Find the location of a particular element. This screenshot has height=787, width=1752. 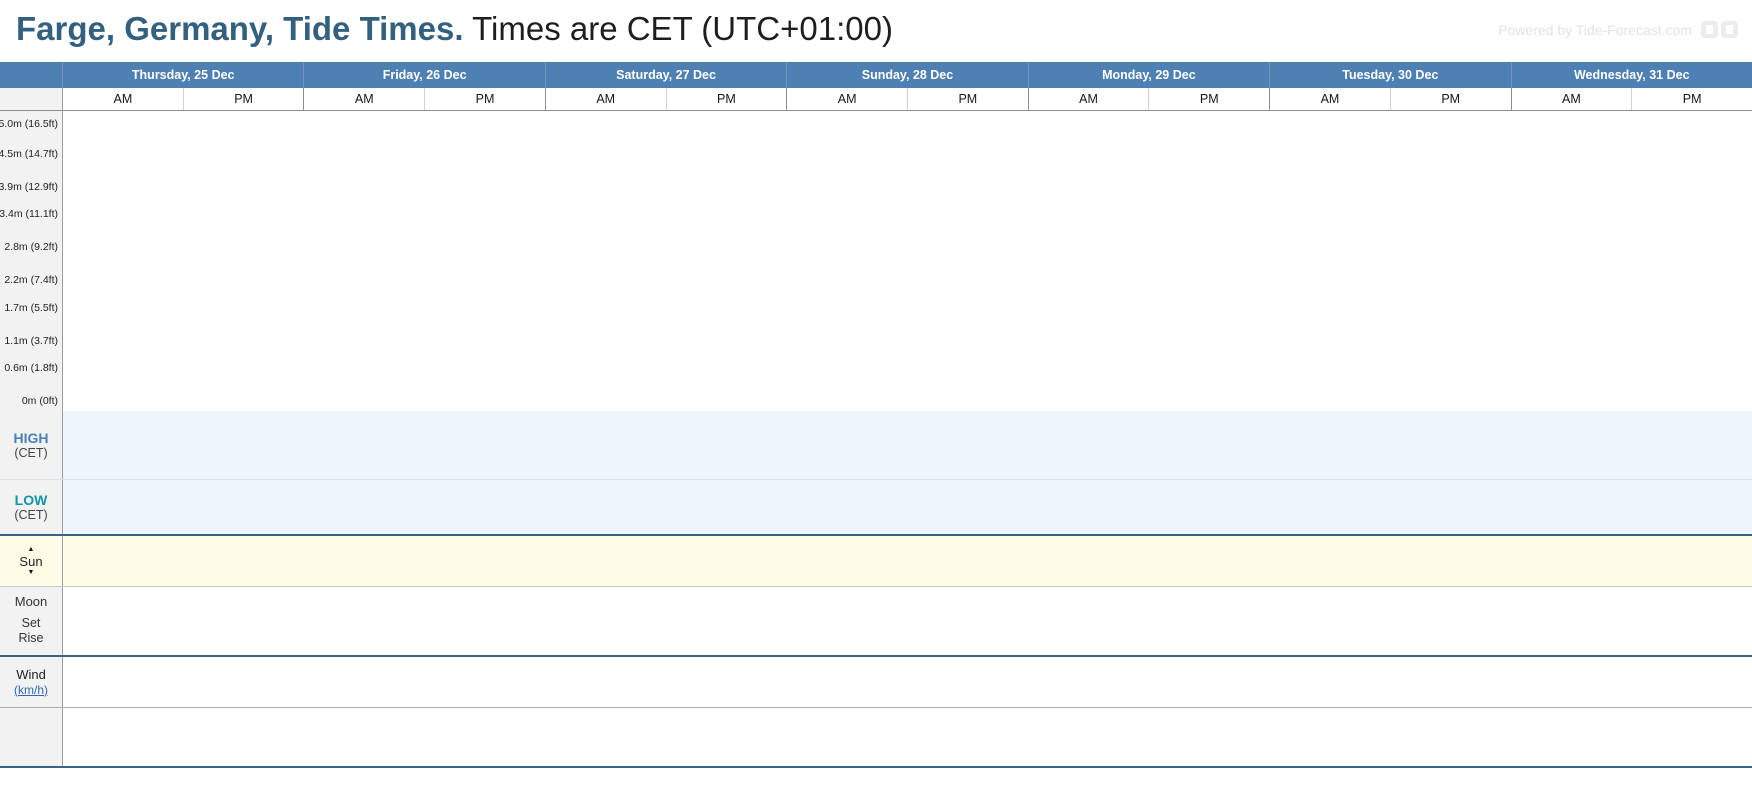

watermark-top: Powered by Tide-Forecast.com is located at coordinates (1595, 30).